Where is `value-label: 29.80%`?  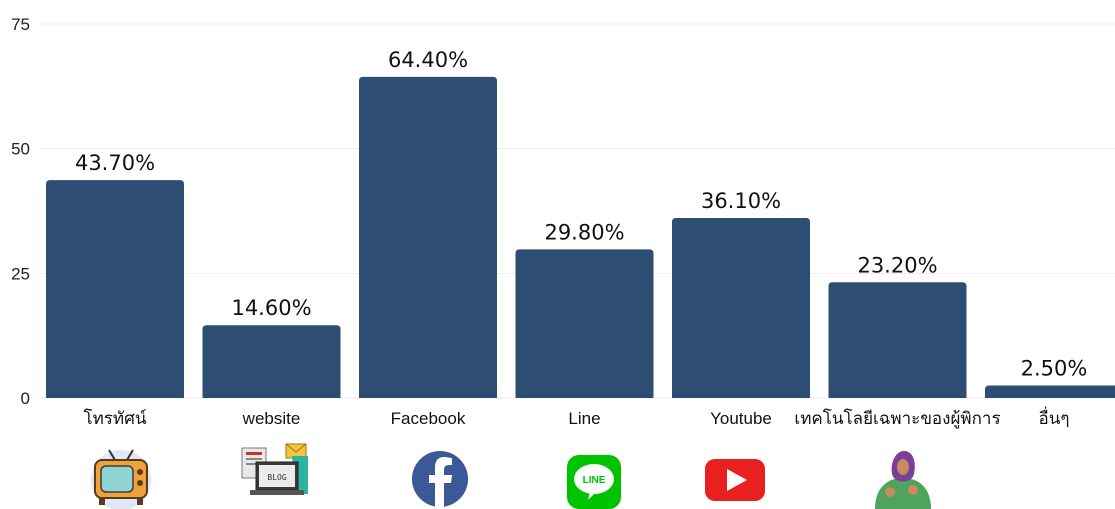
value-label: 29.80% is located at coordinates (584, 232).